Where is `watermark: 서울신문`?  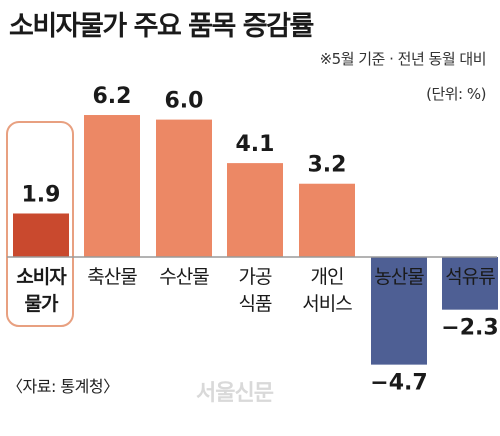 watermark: 서울신문 is located at coordinates (235, 393).